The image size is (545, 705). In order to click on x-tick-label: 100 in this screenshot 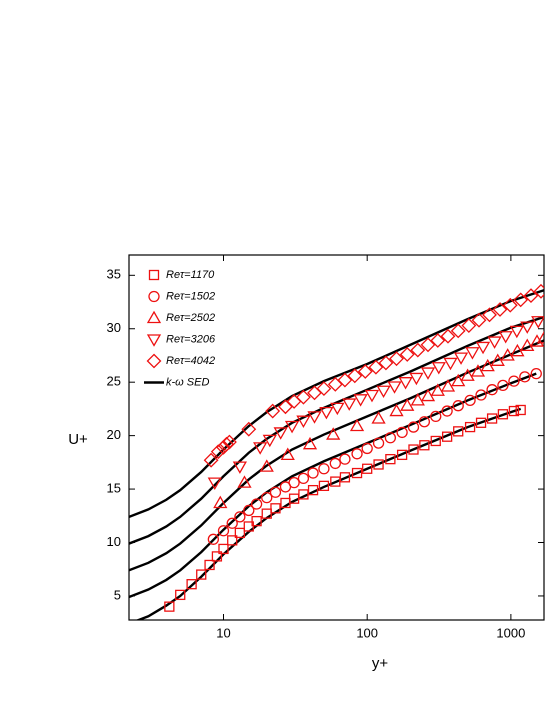, I will do `click(367, 632)`.